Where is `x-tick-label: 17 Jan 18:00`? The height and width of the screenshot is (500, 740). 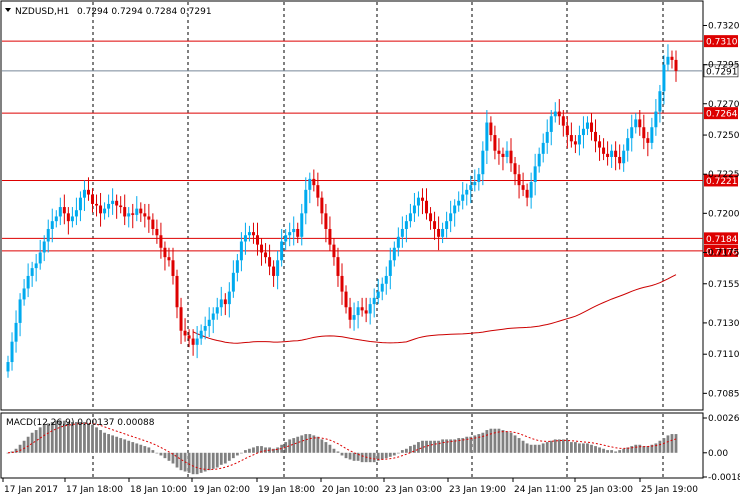 x-tick-label: 17 Jan 18:00 is located at coordinates (94, 490).